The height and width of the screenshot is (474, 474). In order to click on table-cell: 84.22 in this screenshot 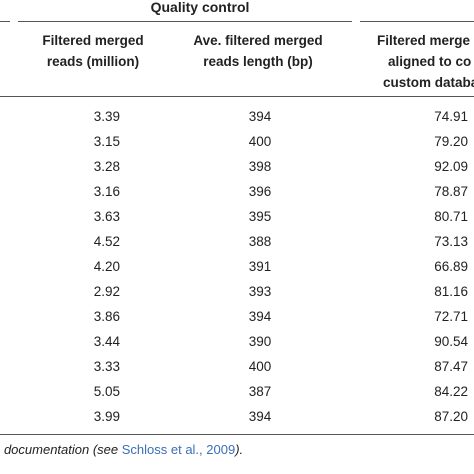, I will do `click(451, 391)`.